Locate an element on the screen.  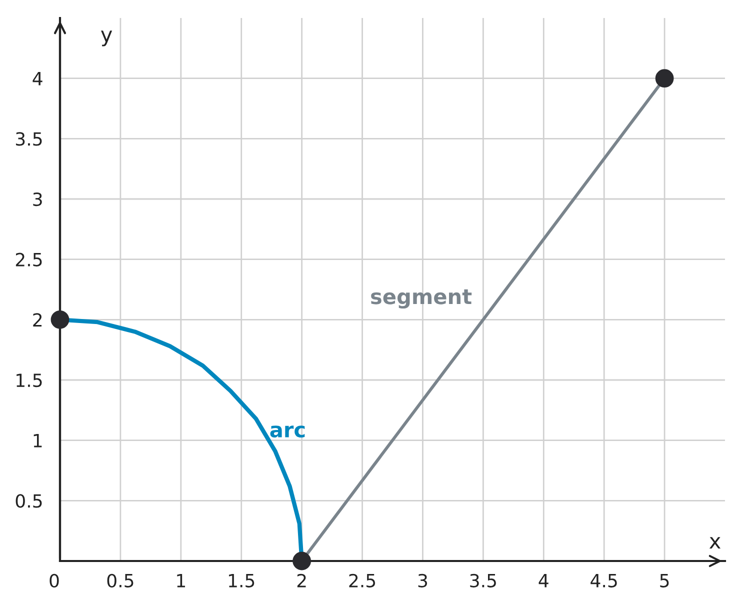
x-tick-label: 4.5 is located at coordinates (603, 581).